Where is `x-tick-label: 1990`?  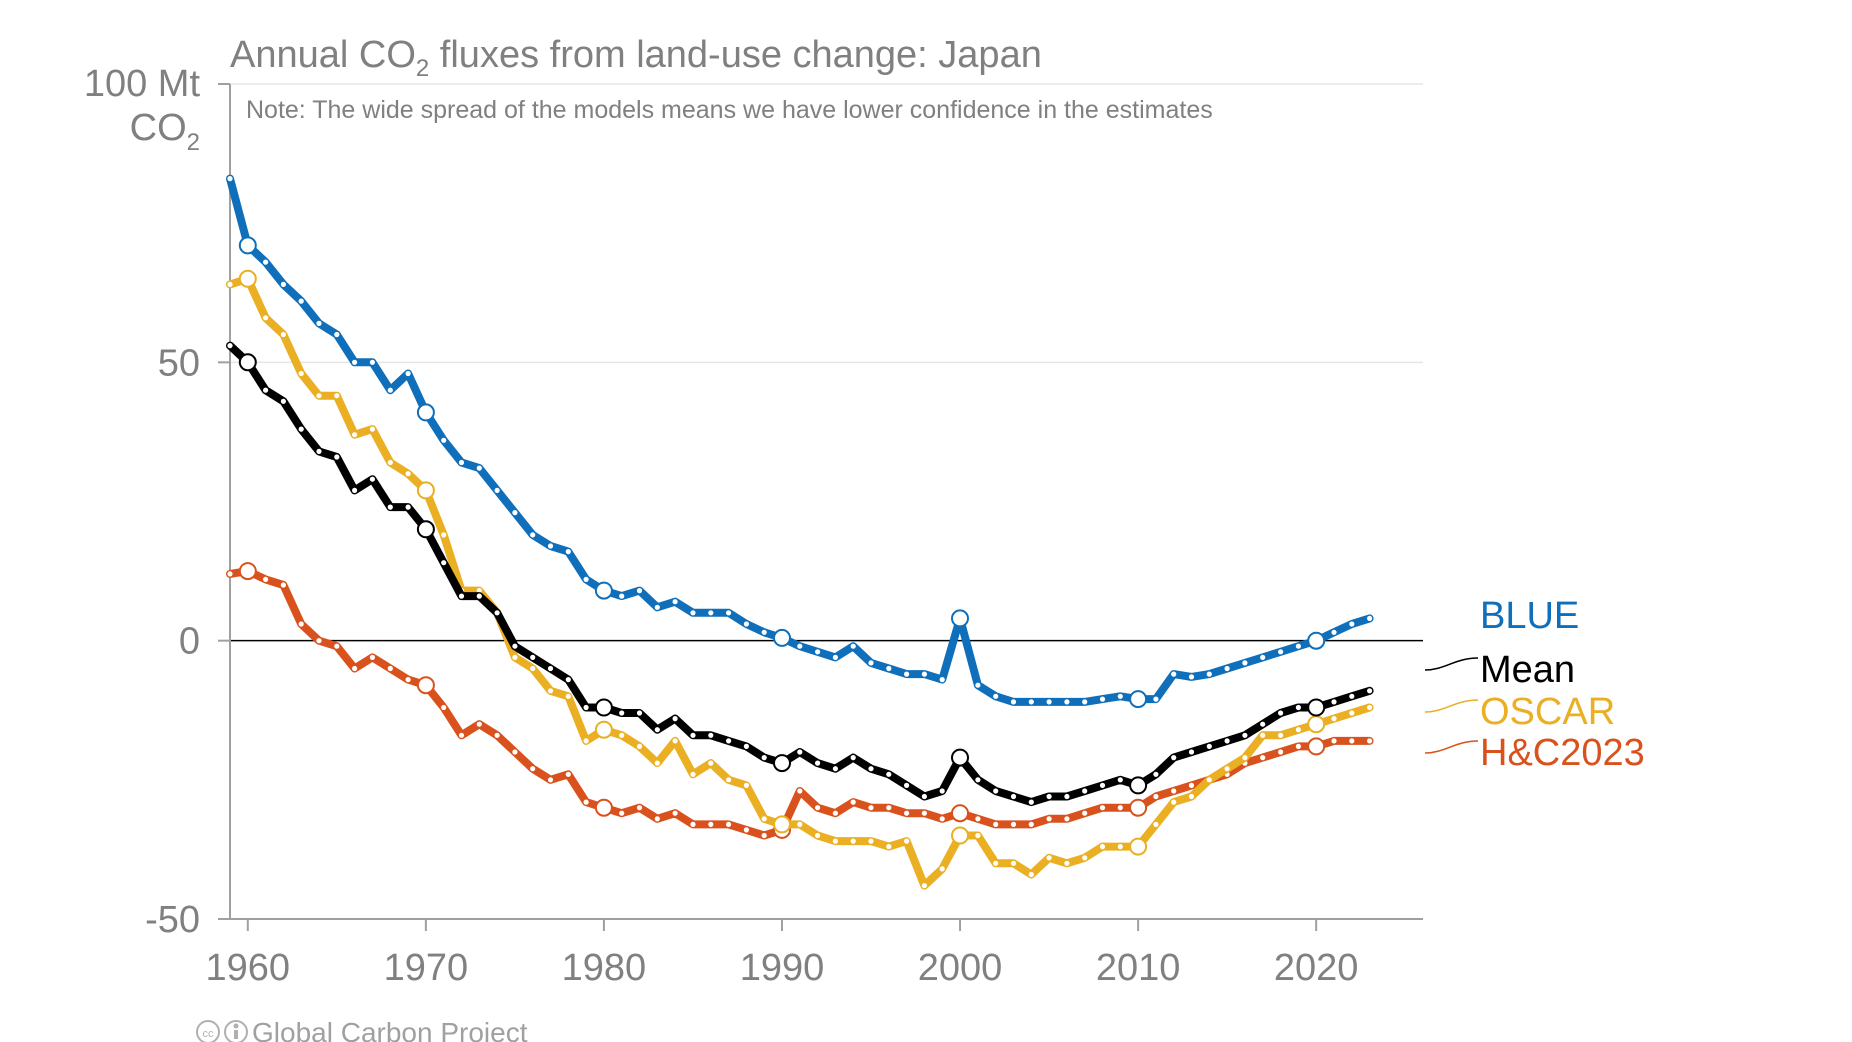 x-tick-label: 1990 is located at coordinates (782, 968).